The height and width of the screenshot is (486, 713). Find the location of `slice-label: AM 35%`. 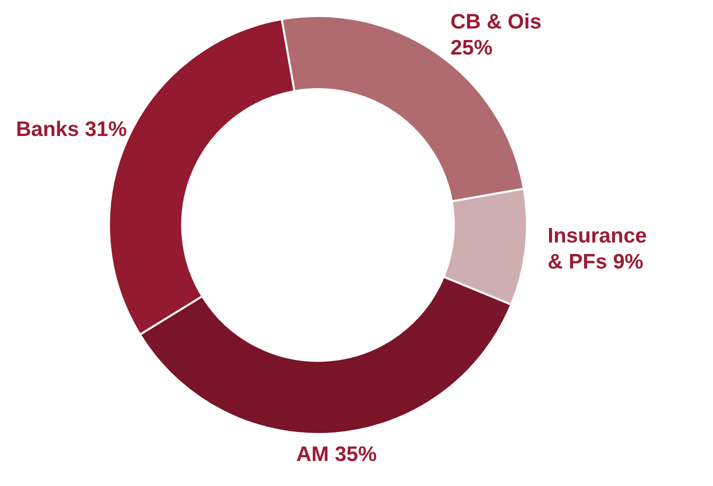

slice-label: AM 35% is located at coordinates (337, 454).